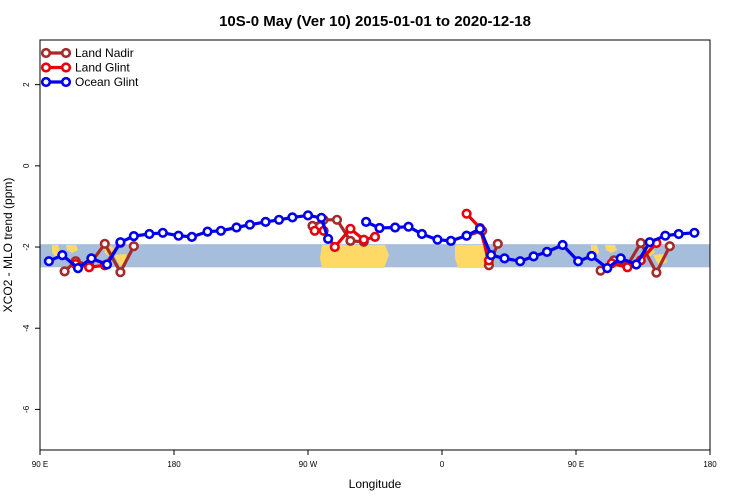  What do you see at coordinates (8, 245) in the screenshot?
I see `y-axis-title: XCO2 - MLO trend (ppm)` at bounding box center [8, 245].